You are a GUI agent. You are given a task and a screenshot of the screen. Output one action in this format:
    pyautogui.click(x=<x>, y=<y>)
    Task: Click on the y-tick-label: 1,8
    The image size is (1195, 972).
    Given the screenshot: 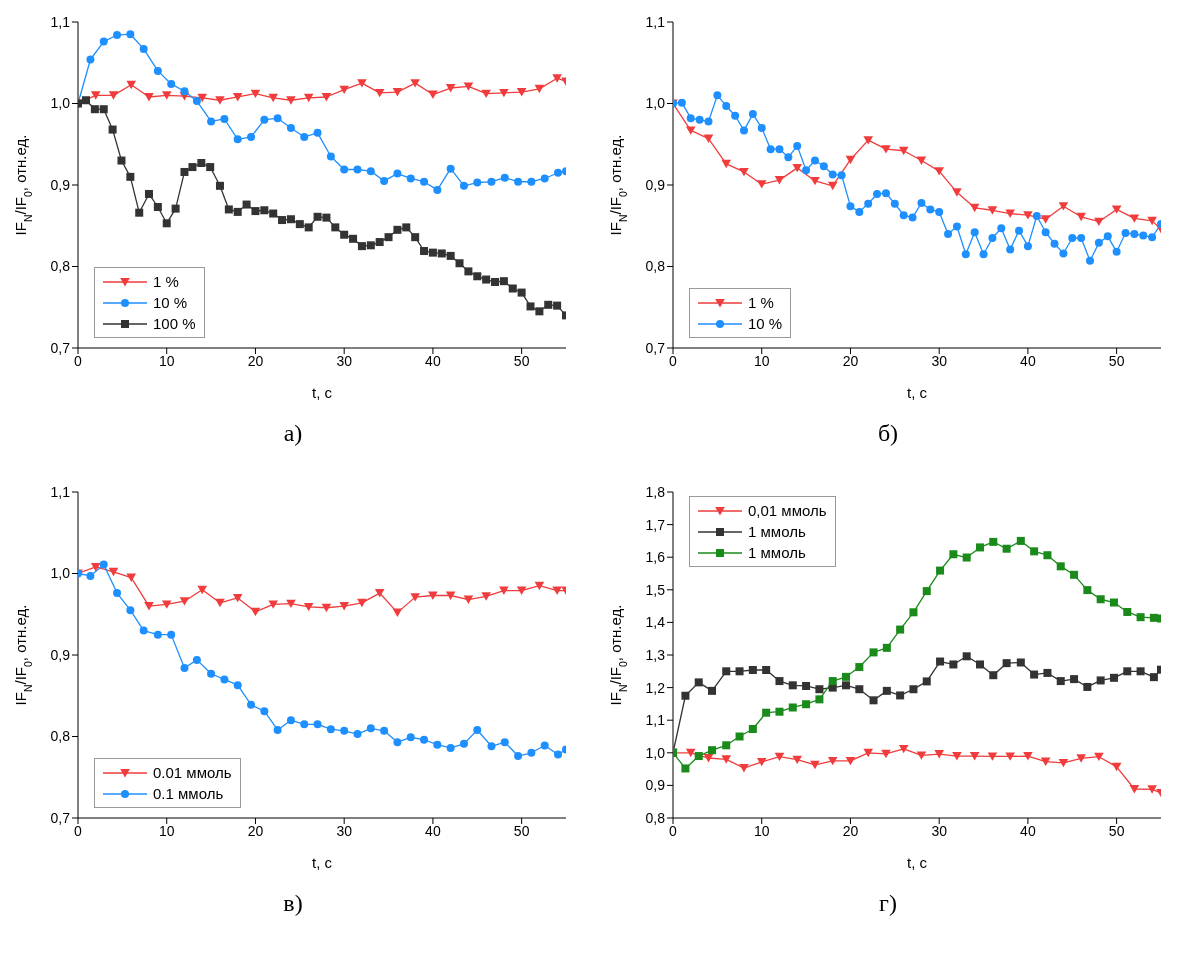 What is the action you would take?
    pyautogui.click(x=655, y=491)
    